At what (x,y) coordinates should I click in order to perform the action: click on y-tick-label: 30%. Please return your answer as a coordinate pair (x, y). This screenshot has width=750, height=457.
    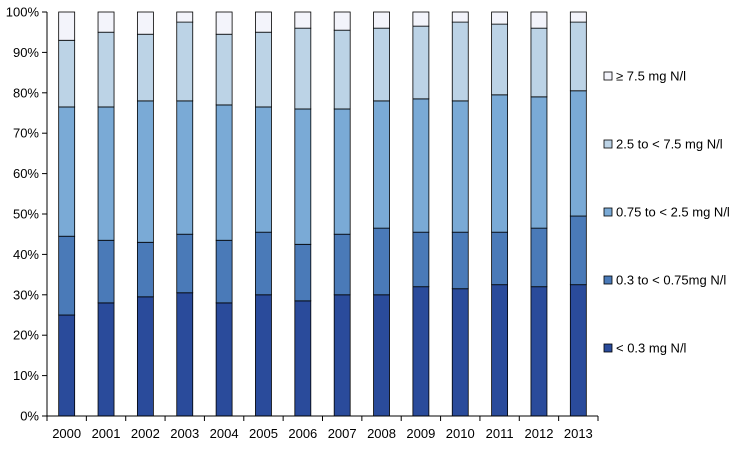
    Looking at the image, I should click on (26, 294).